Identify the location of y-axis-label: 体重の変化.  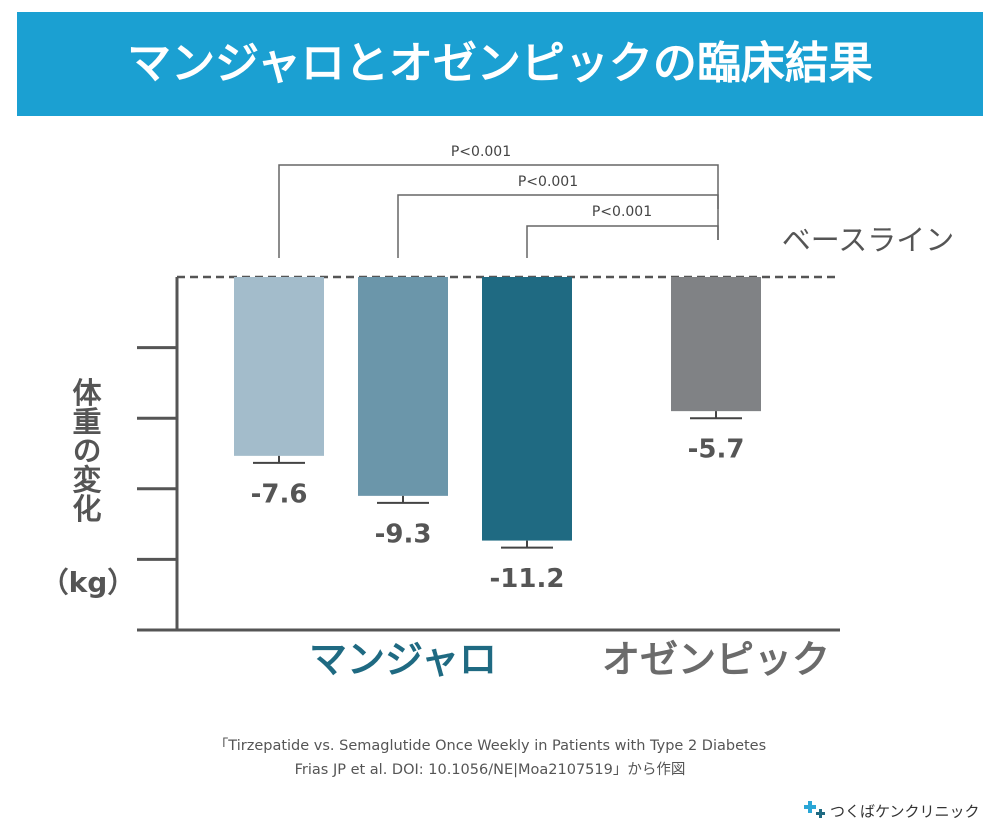
(85, 449).